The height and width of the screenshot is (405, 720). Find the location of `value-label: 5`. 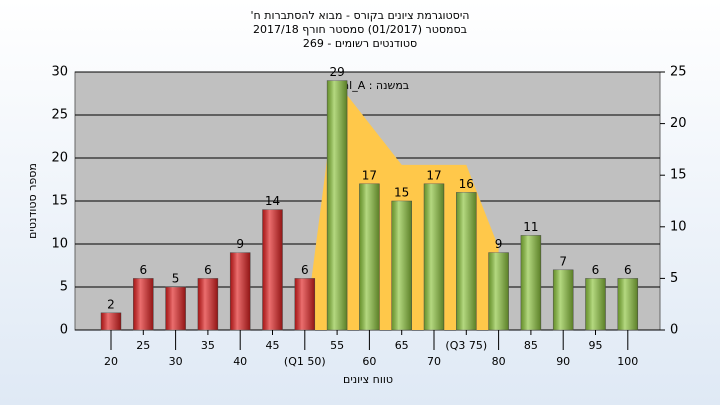

value-label: 5 is located at coordinates (176, 279).